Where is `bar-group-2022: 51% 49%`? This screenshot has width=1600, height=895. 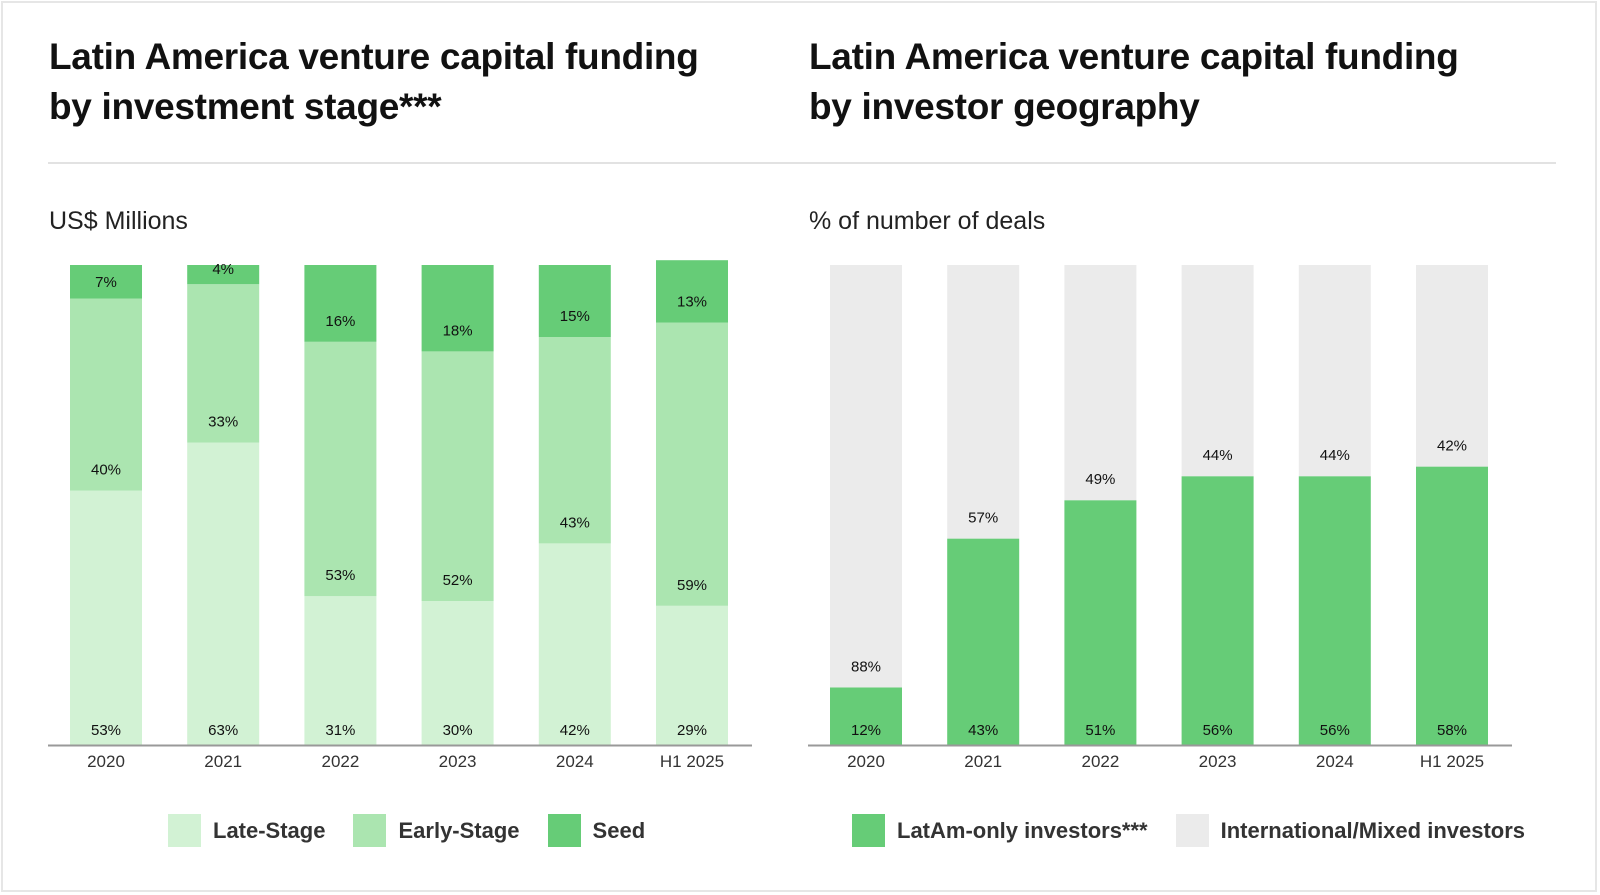
bar-group-2022: 51% 49% is located at coordinates (1100, 505).